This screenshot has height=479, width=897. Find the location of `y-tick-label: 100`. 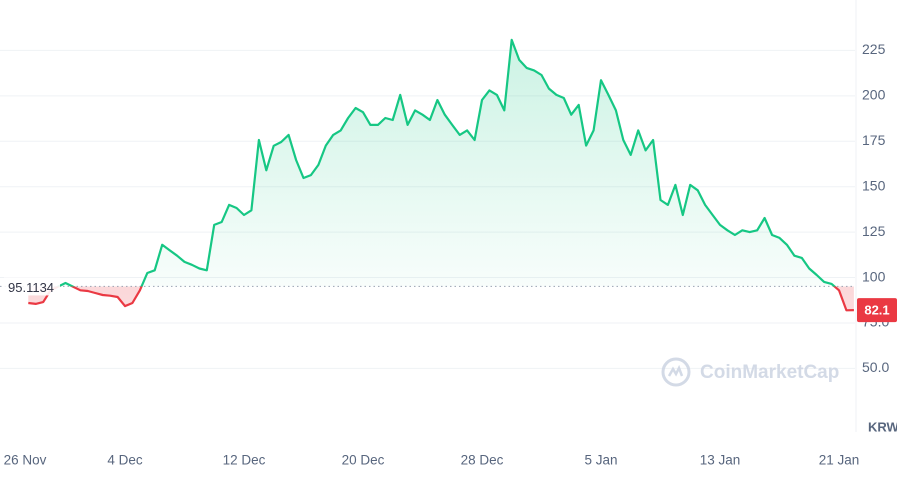

y-tick-label: 100 is located at coordinates (874, 276).